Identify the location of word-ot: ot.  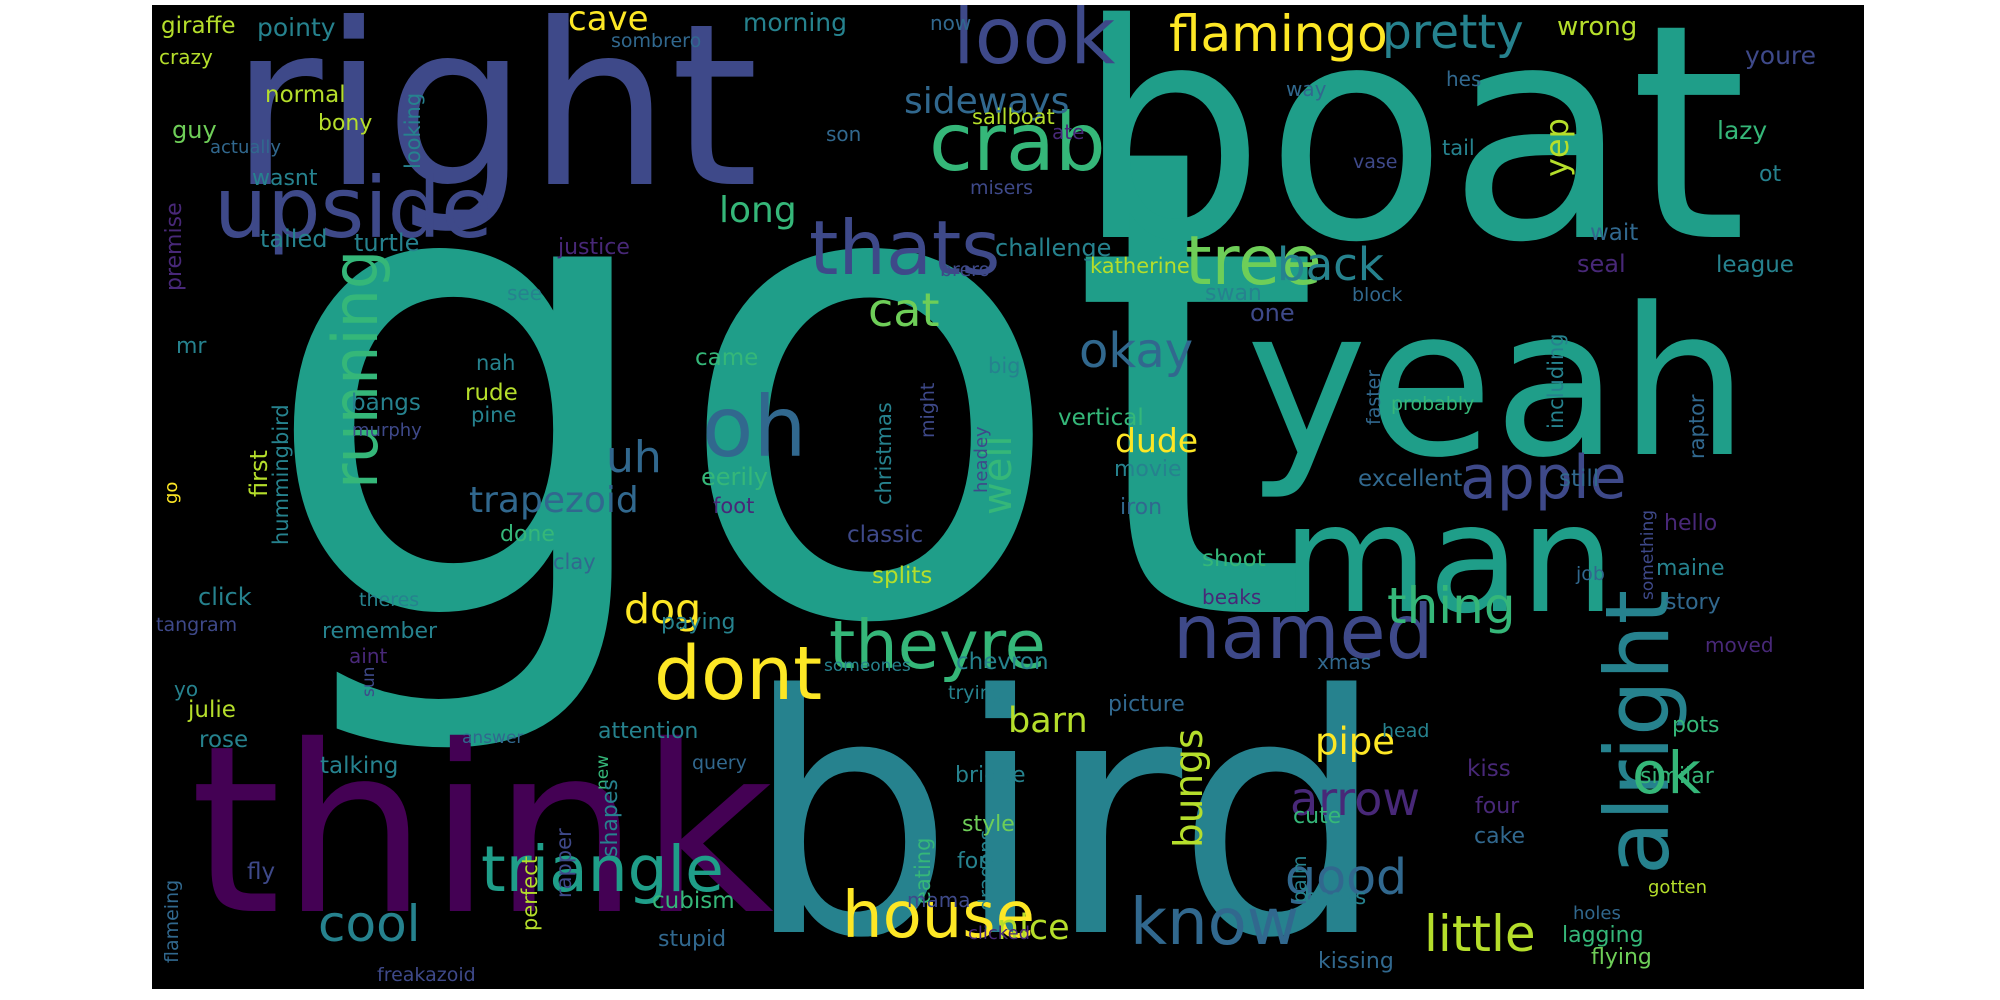
(1770, 174).